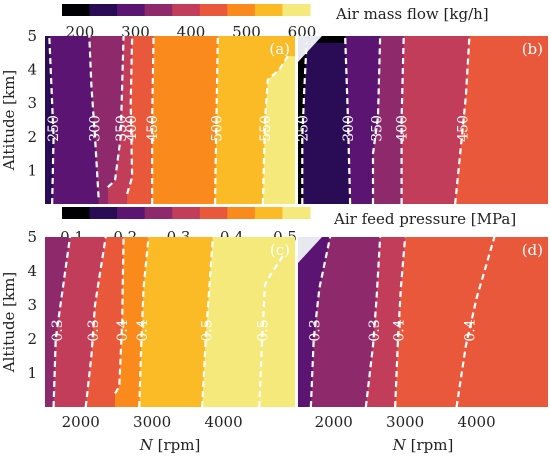 Image resolution: width=550 pixels, height=456 pixels. What do you see at coordinates (266, 128) in the screenshot?
I see `panel-a-contour-label: 550` at bounding box center [266, 128].